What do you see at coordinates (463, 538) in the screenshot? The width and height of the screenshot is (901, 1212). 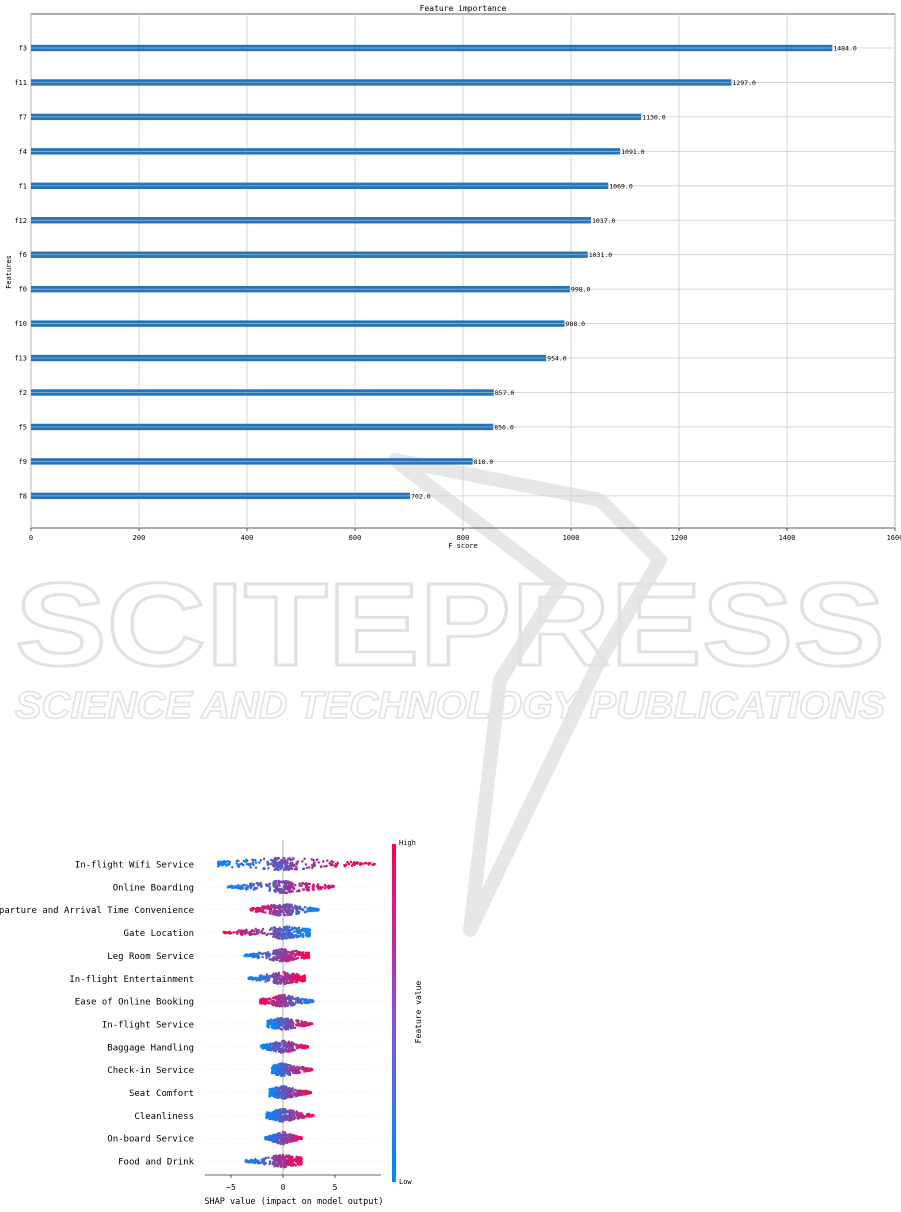 I see `bar-x-tick-label: 800` at bounding box center [463, 538].